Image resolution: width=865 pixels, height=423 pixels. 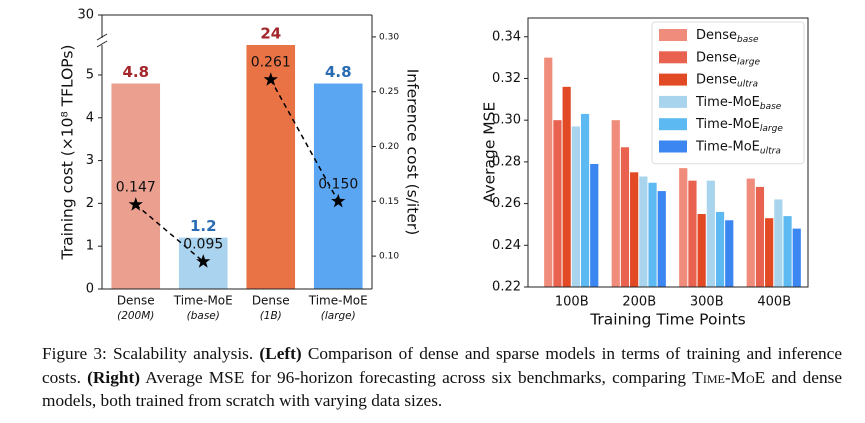 I want to click on legend-label: Time-MoElarge, so click(x=739, y=125).